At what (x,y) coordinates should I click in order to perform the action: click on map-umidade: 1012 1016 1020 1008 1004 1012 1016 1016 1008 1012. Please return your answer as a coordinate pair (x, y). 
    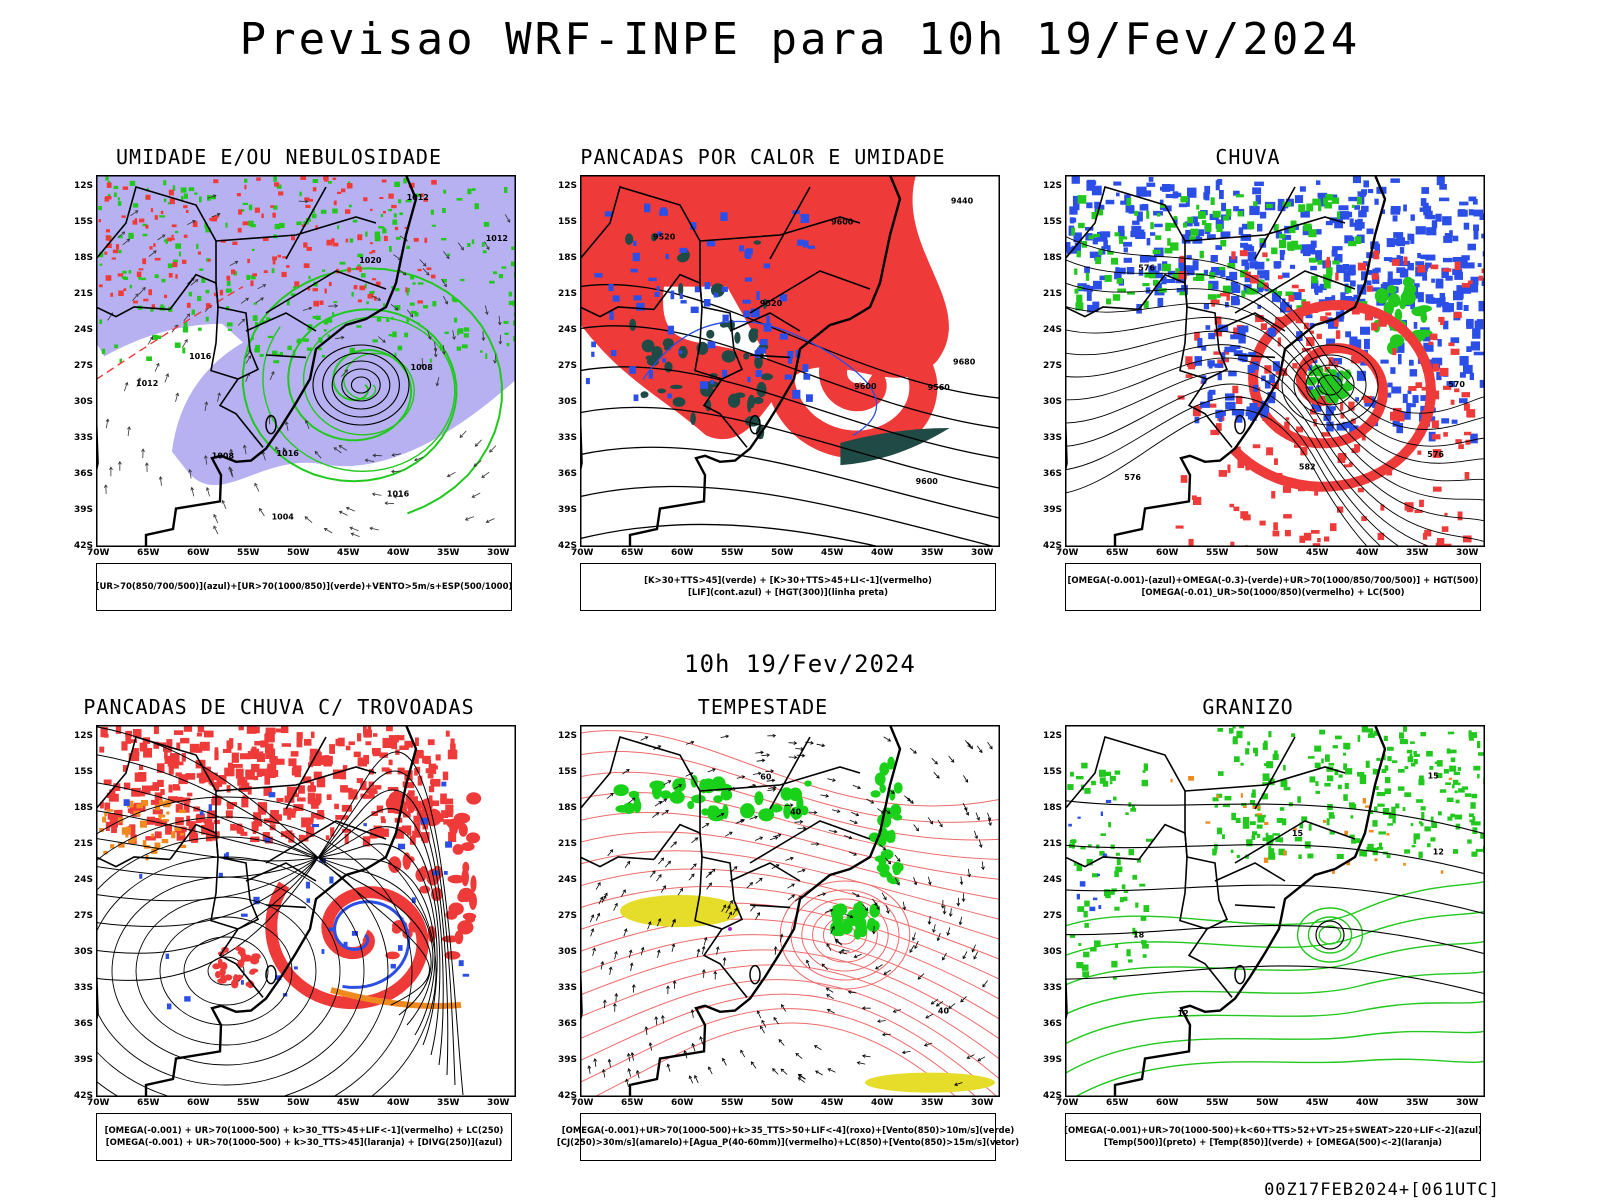
    Looking at the image, I should click on (306, 361).